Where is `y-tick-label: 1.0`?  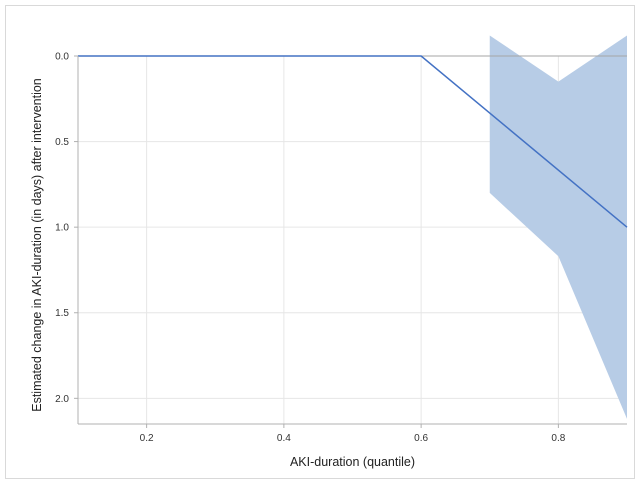
y-tick-label: 1.0 is located at coordinates (62, 228).